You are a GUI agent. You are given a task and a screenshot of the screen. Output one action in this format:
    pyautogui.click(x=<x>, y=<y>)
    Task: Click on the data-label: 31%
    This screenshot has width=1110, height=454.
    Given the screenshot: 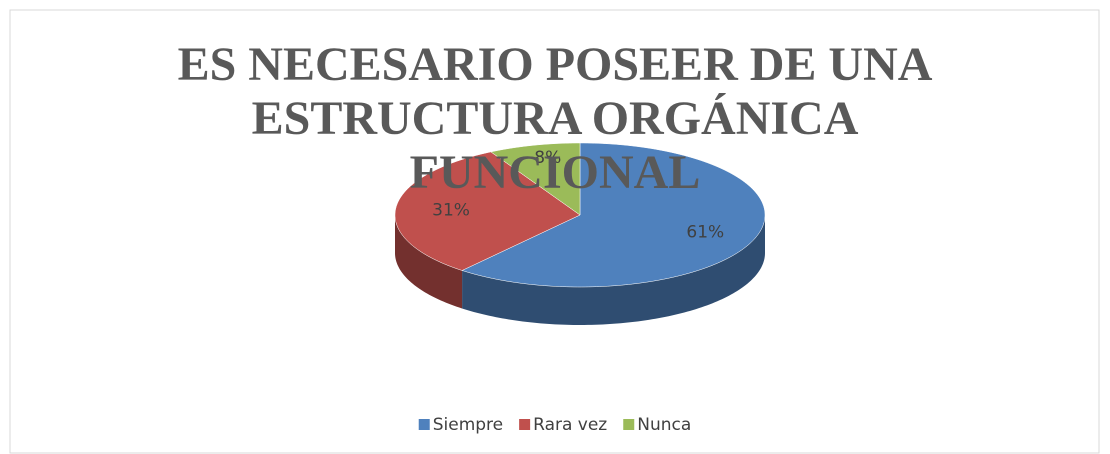 What is the action you would take?
    pyautogui.click(x=451, y=210)
    